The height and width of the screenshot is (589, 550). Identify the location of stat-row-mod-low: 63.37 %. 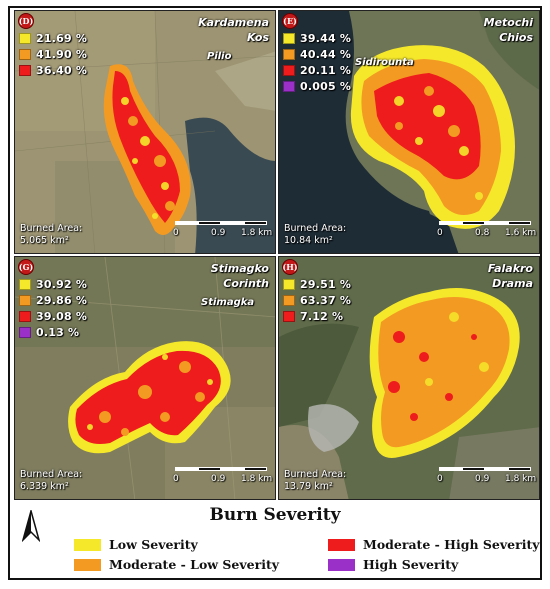
(317, 300).